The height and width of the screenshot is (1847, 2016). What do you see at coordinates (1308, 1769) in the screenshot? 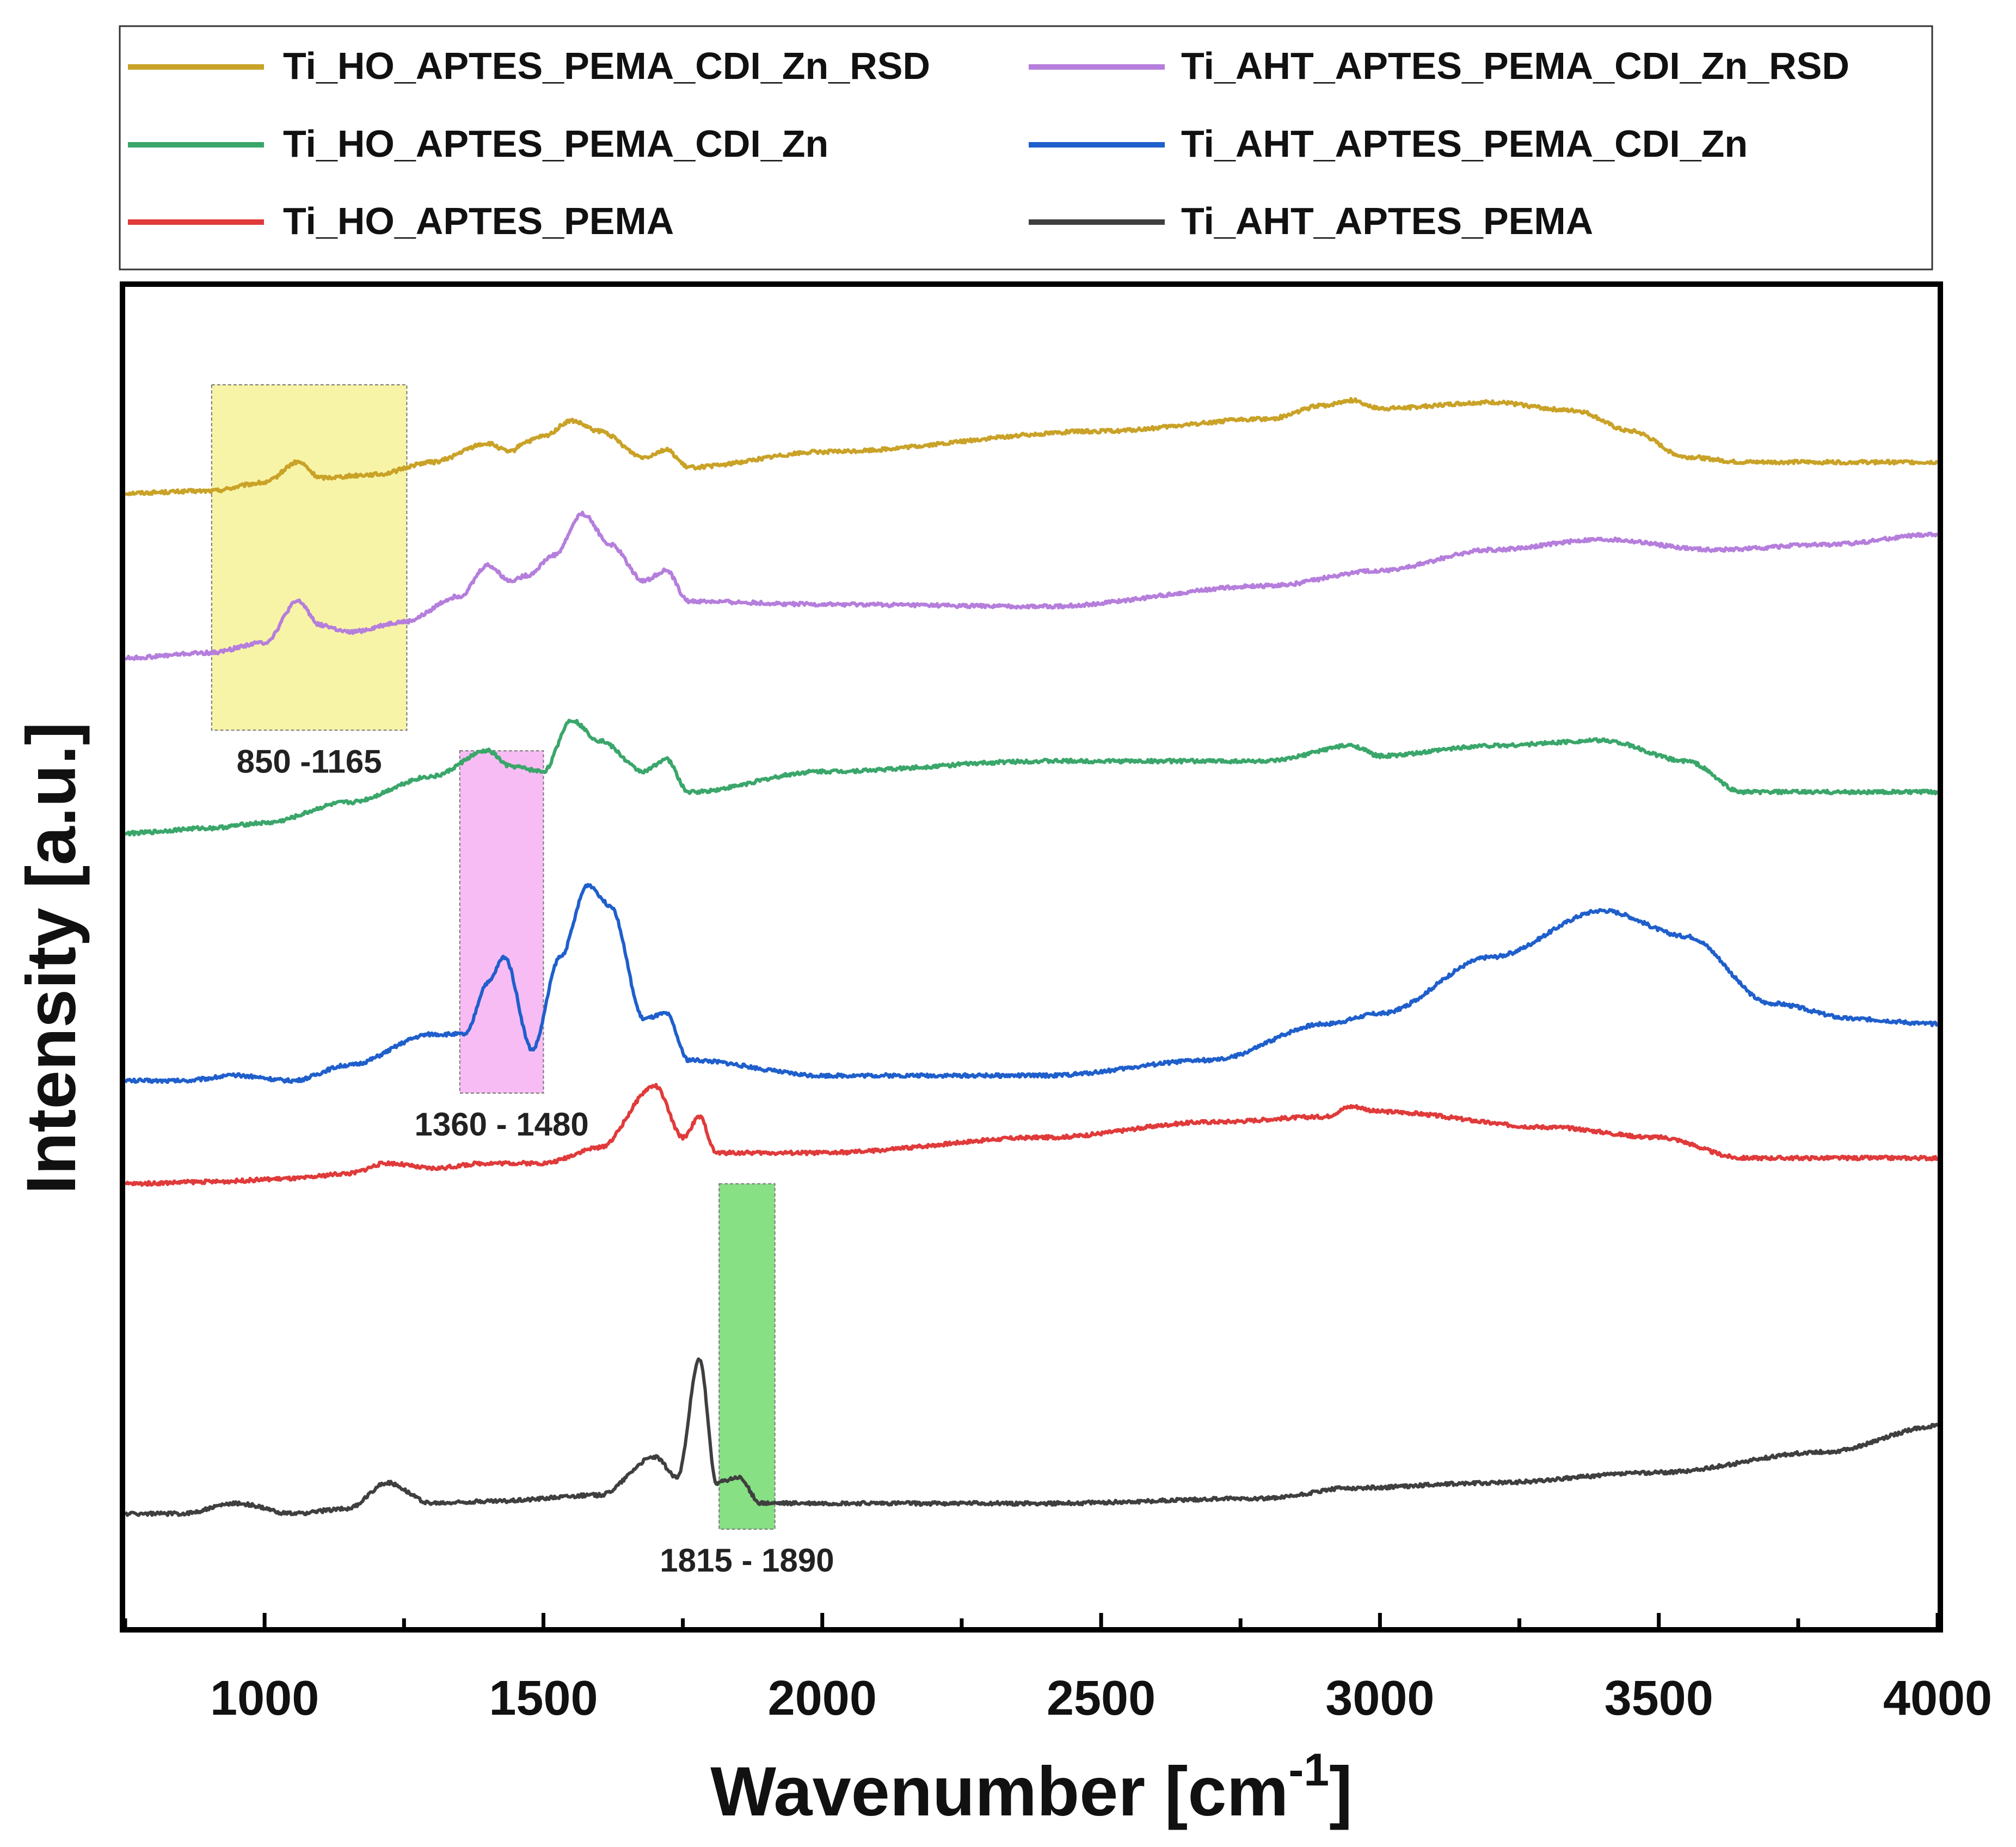
I see `x-axis-title-superscript: -1` at bounding box center [1308, 1769].